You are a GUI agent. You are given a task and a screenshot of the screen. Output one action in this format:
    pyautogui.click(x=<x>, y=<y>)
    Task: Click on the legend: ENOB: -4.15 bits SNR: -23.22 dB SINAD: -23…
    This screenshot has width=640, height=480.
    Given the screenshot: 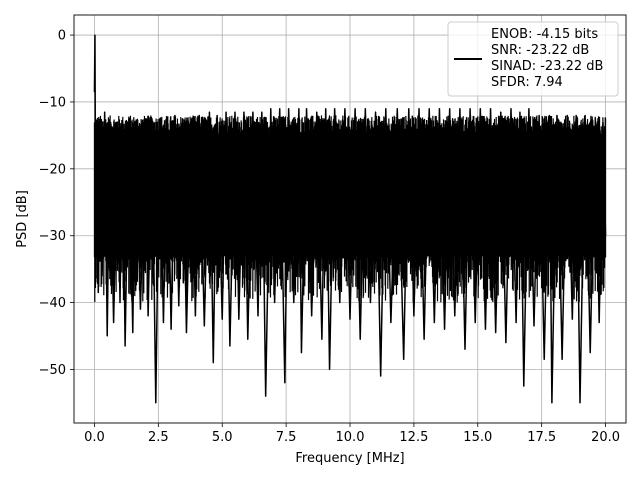 What is the action you would take?
    pyautogui.click(x=533, y=59)
    